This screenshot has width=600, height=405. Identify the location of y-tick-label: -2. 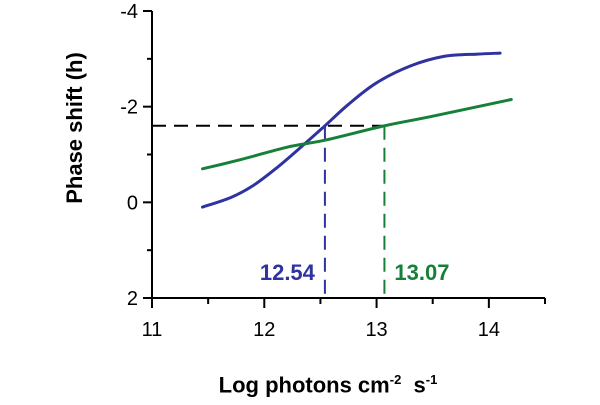
(129, 108).